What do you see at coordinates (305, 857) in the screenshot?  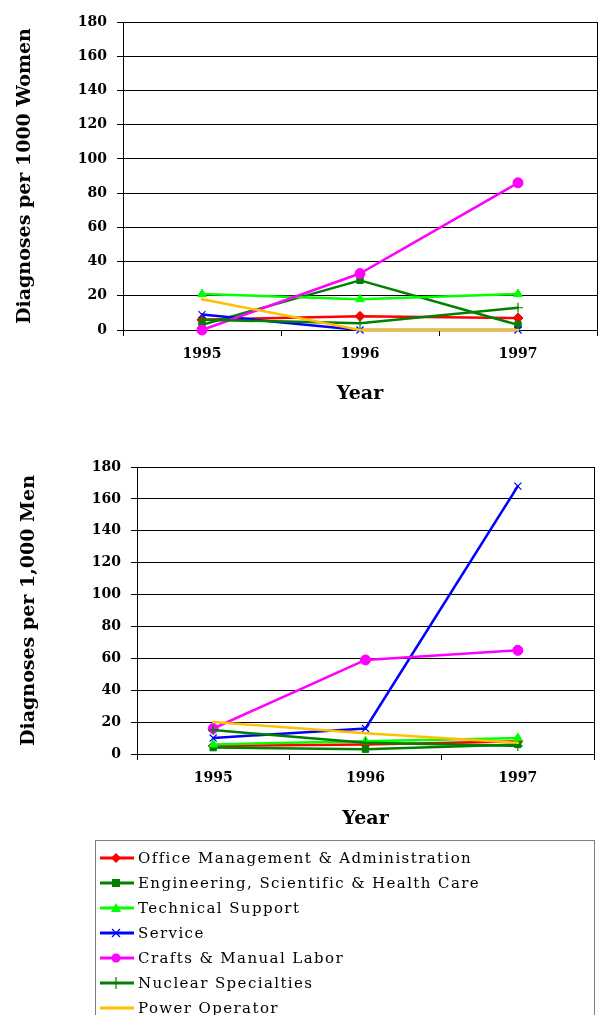 I see `legend-label: Office Management & Administration` at bounding box center [305, 857].